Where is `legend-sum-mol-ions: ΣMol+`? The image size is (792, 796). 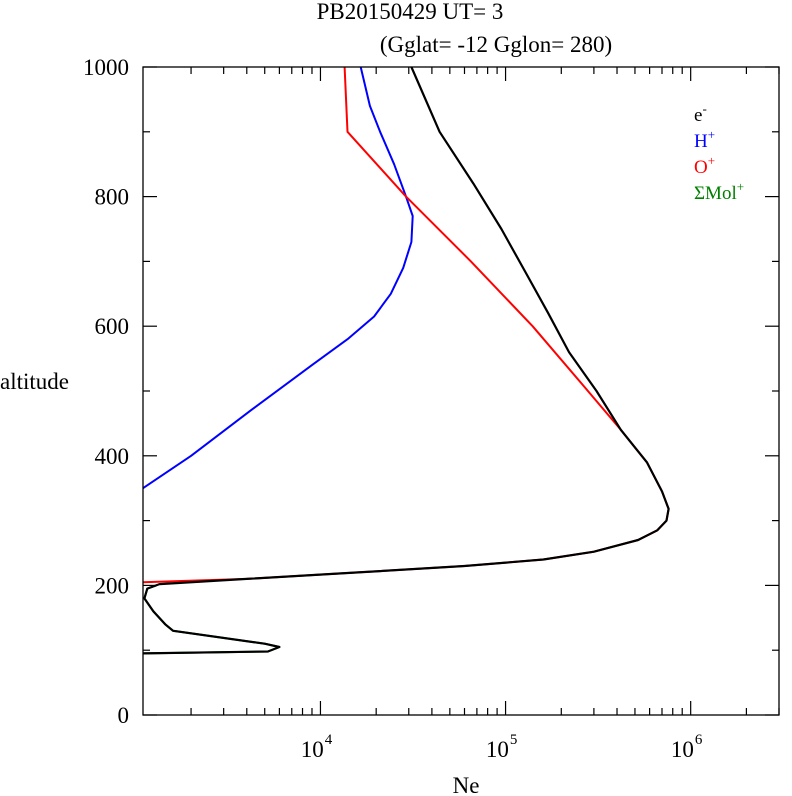 legend-sum-mol-ions: ΣMol+ is located at coordinates (719, 191).